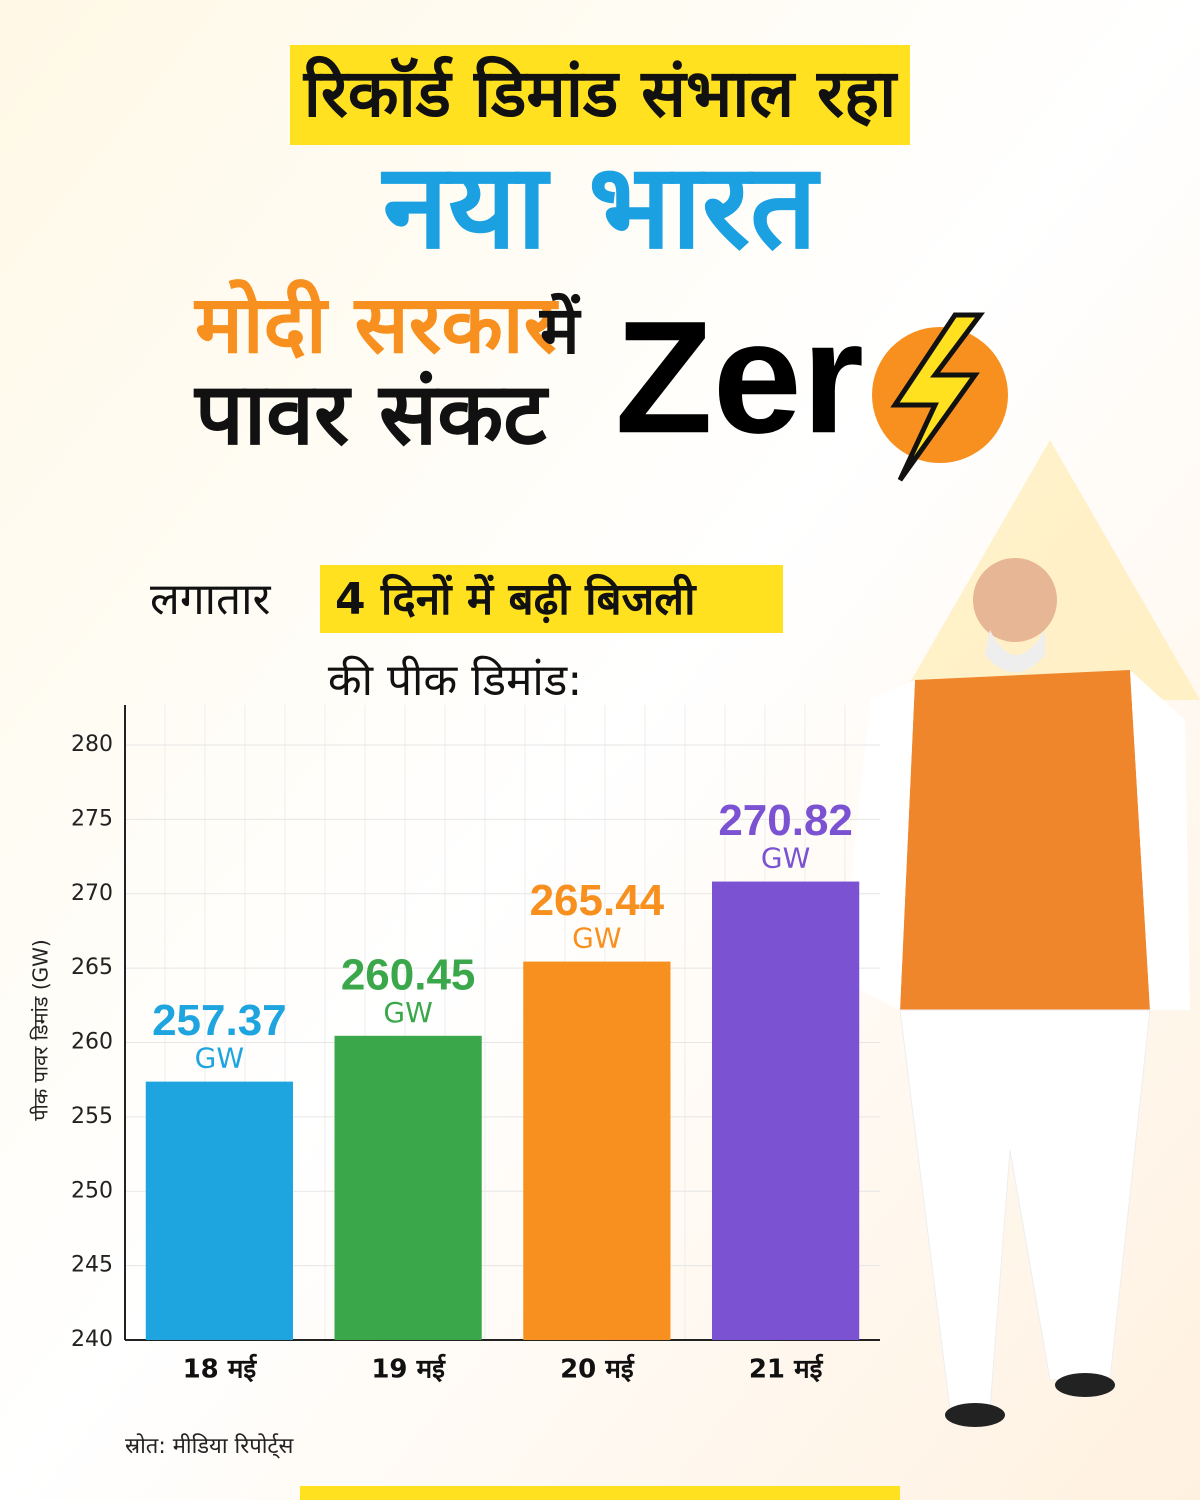 Image resolution: width=1200 pixels, height=1500 pixels. Describe the element at coordinates (786, 1369) in the screenshot. I see `x-tick-label: 21 मई` at that location.